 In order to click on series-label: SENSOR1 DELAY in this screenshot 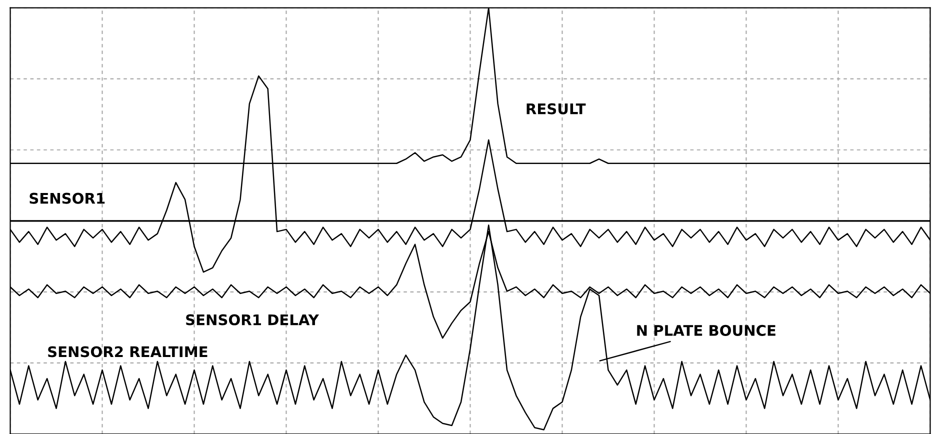, I will do `click(253, 320)`.